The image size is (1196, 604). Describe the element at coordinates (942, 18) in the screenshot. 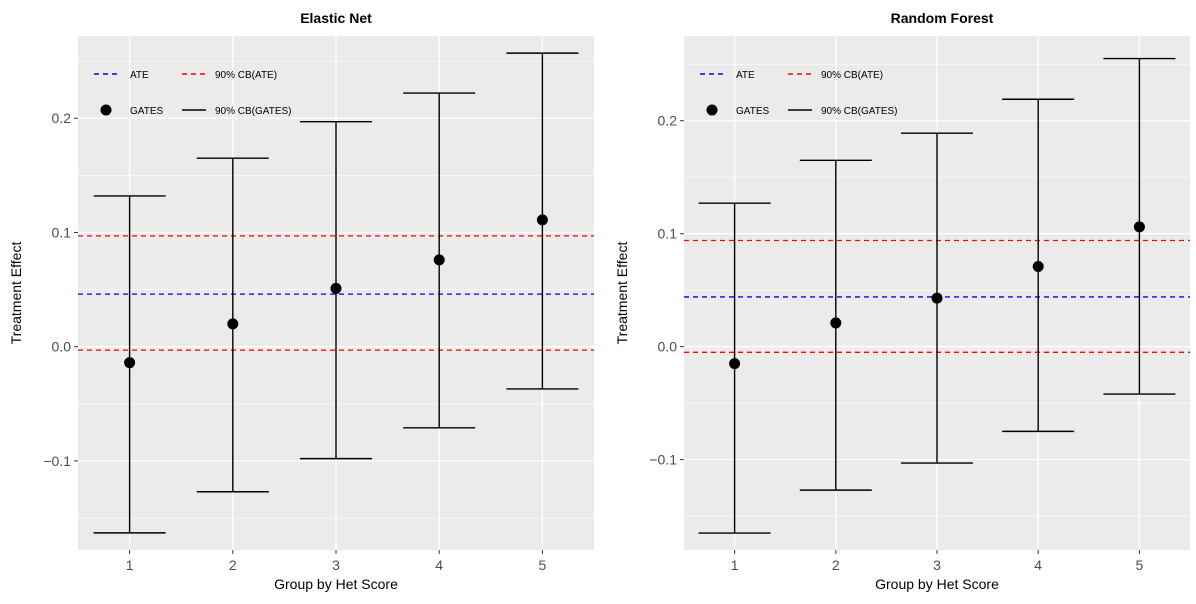

I see `chart-title: Random Forest` at that location.